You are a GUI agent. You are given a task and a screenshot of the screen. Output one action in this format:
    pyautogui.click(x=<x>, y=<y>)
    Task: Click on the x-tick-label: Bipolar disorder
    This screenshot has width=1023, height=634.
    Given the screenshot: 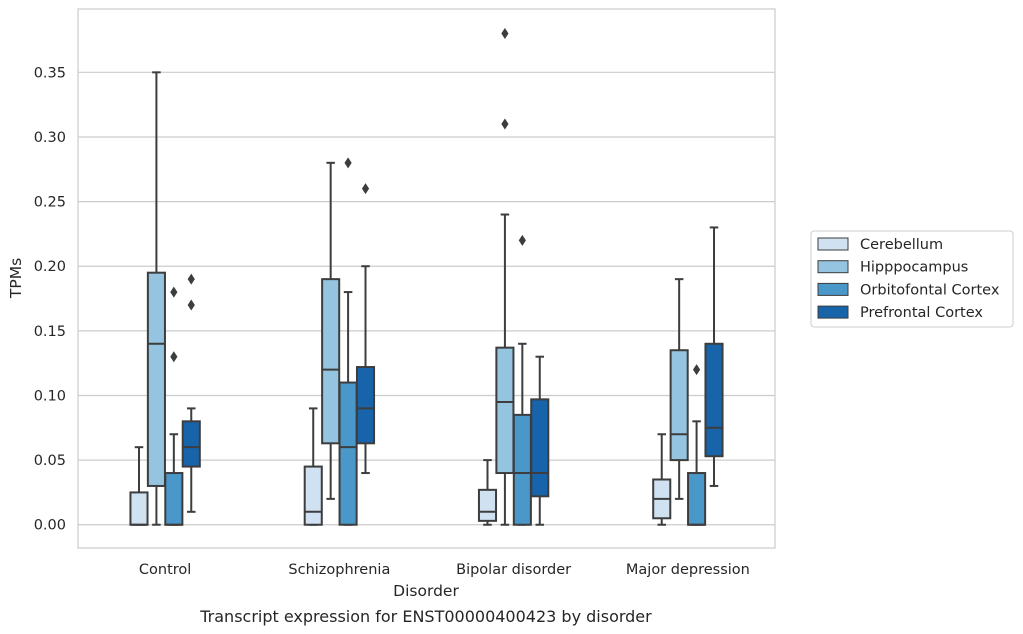 What is the action you would take?
    pyautogui.click(x=513, y=570)
    